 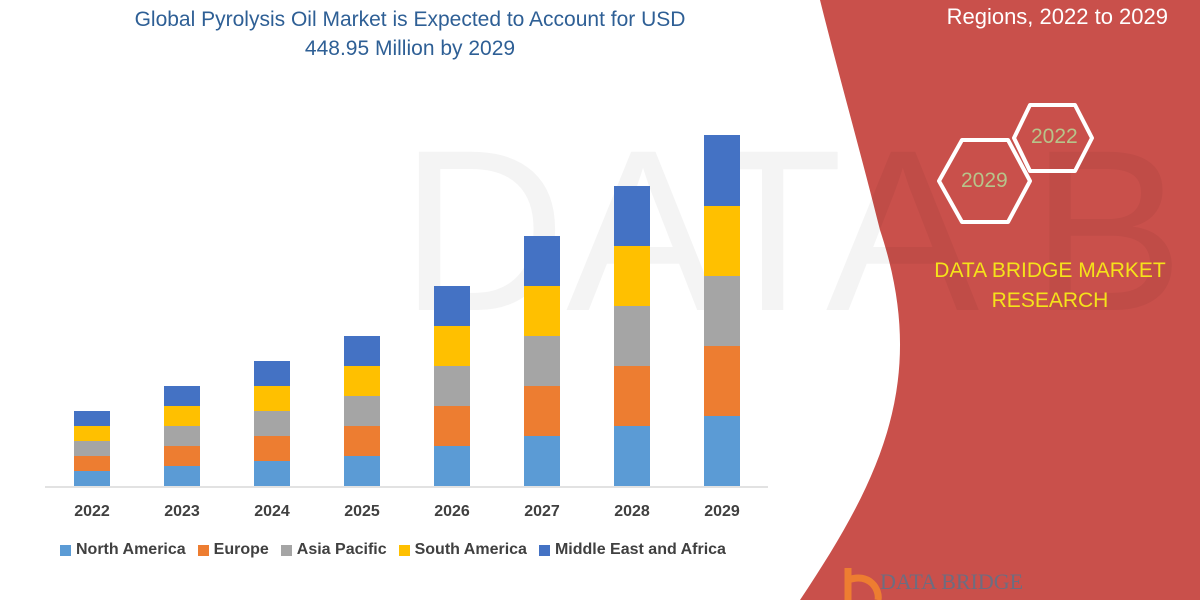 I want to click on bar-segment-2027-asia-pacific, so click(x=542, y=361).